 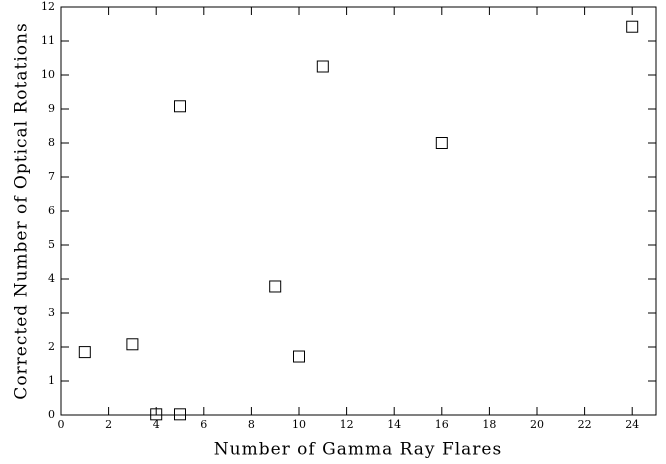 I want to click on x-tick-label: 12, so click(x=347, y=424).